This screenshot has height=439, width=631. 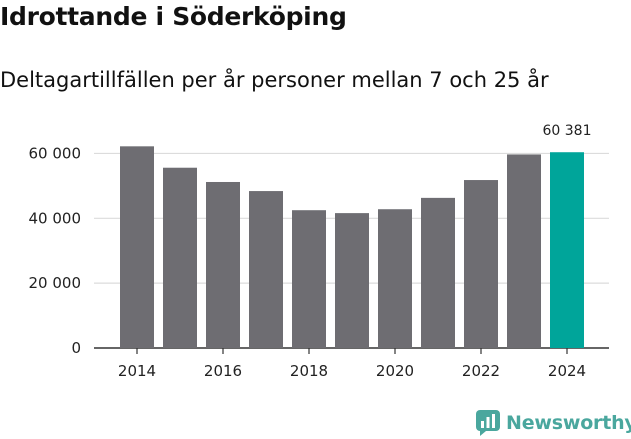 What do you see at coordinates (567, 131) in the screenshot?
I see `data-label-highlight: 60 381` at bounding box center [567, 131].